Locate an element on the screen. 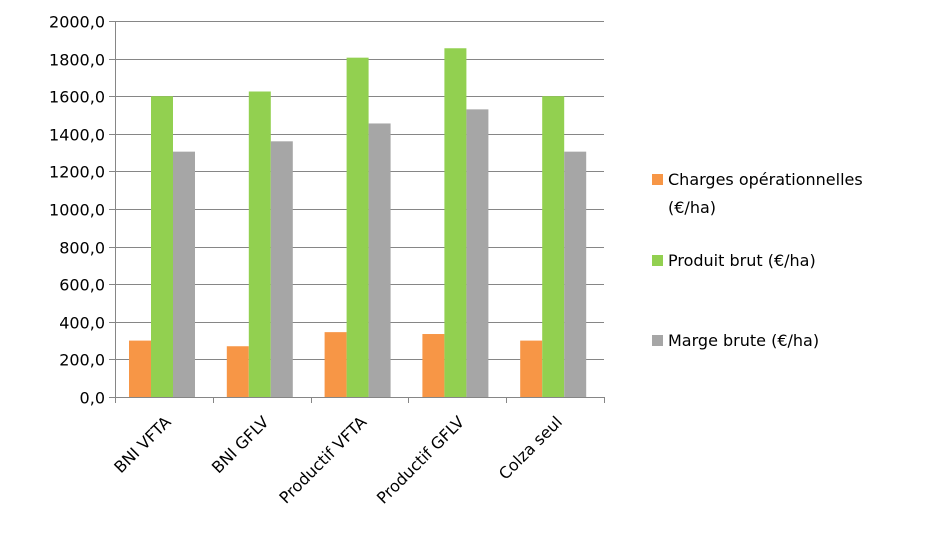 The height and width of the screenshot is (550, 940). y-tick-label: 400,0 is located at coordinates (82, 323).